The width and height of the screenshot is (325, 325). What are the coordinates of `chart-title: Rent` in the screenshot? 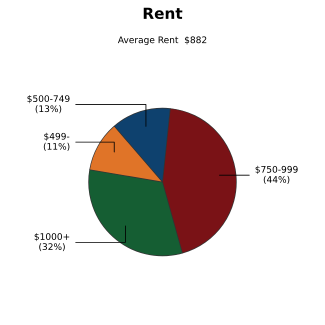 It's located at (163, 14).